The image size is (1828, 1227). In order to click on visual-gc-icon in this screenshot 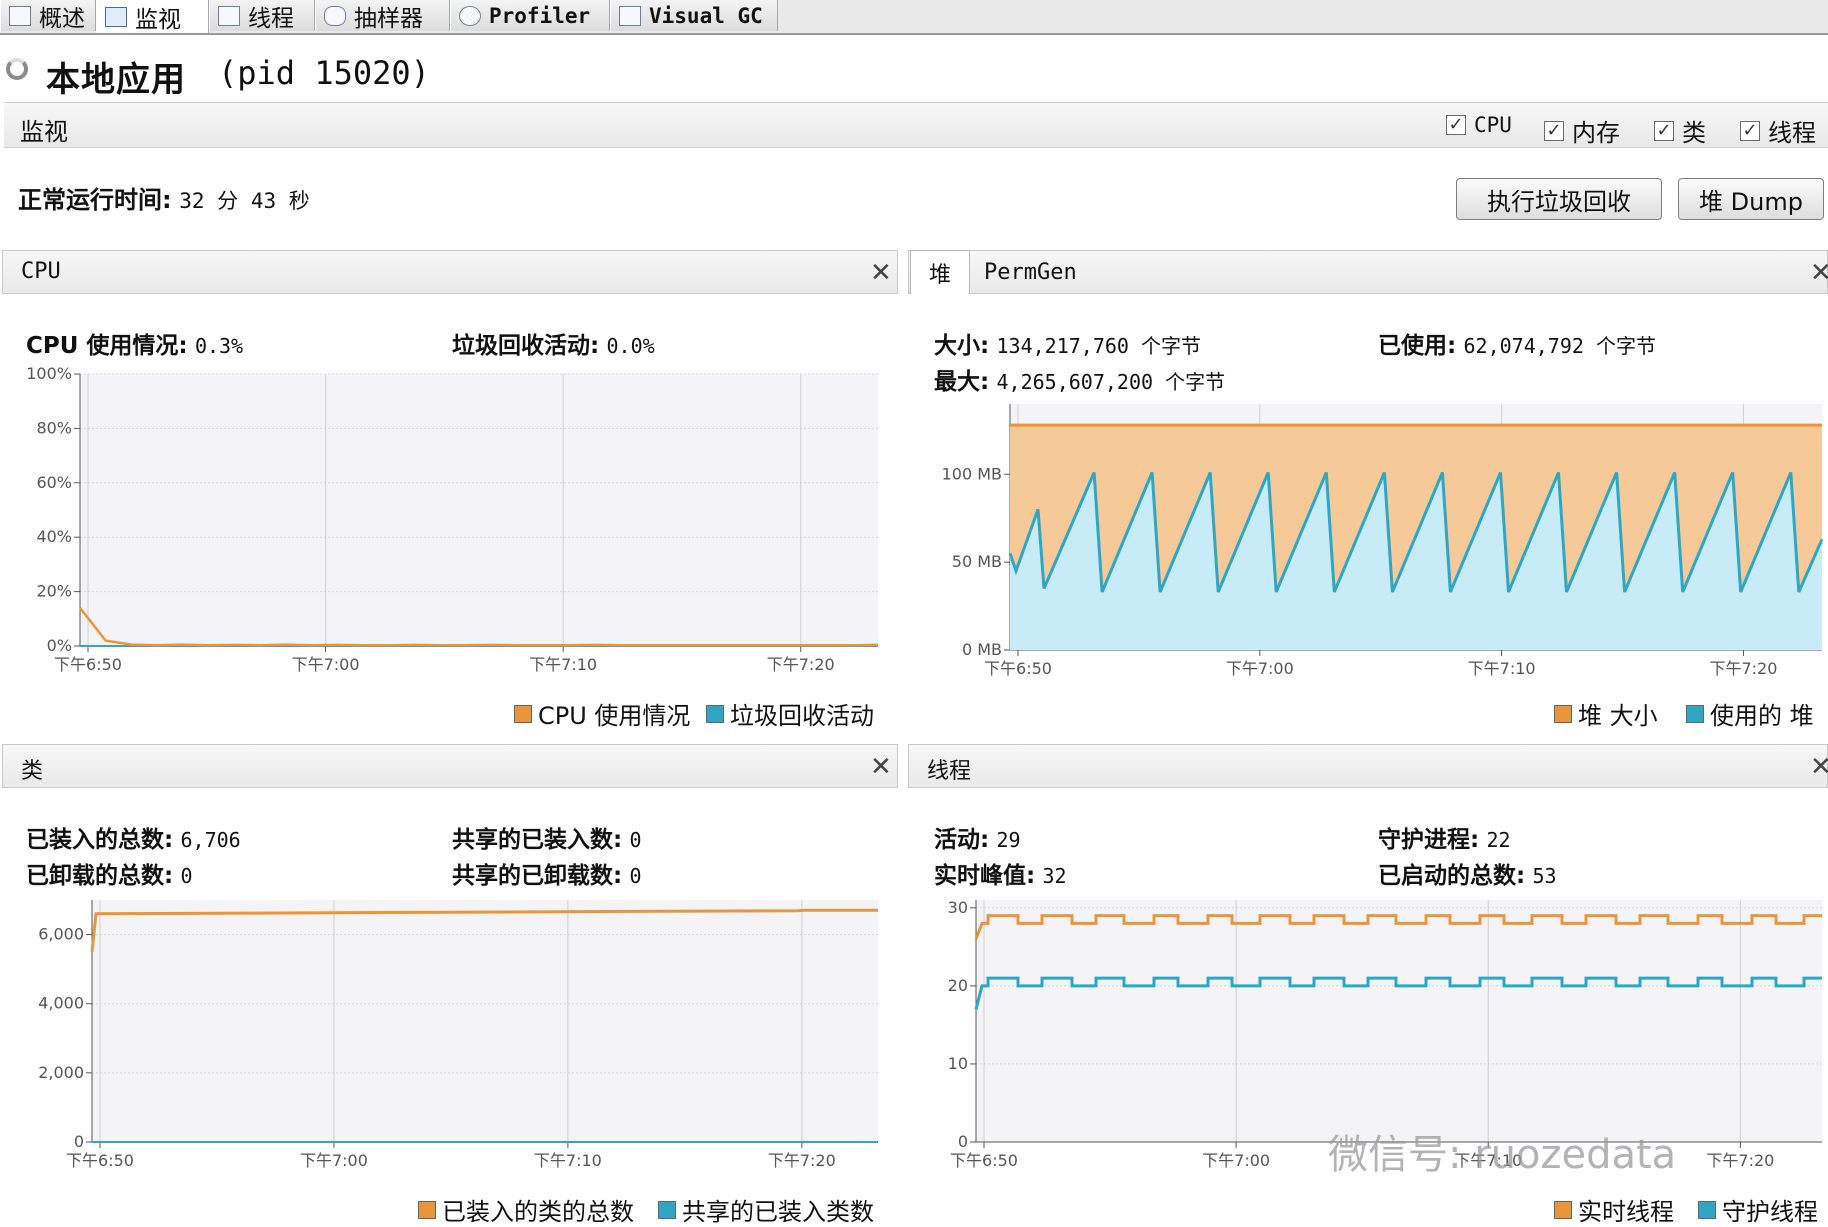, I will do `click(630, 15)`.